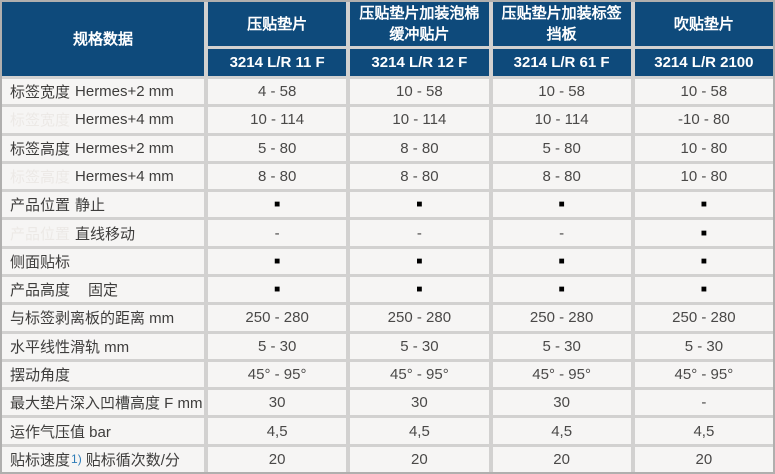 Image resolution: width=775 pixels, height=474 pixels. I want to click on header-model-cell: 3214 L/R 61 F, so click(561, 62).